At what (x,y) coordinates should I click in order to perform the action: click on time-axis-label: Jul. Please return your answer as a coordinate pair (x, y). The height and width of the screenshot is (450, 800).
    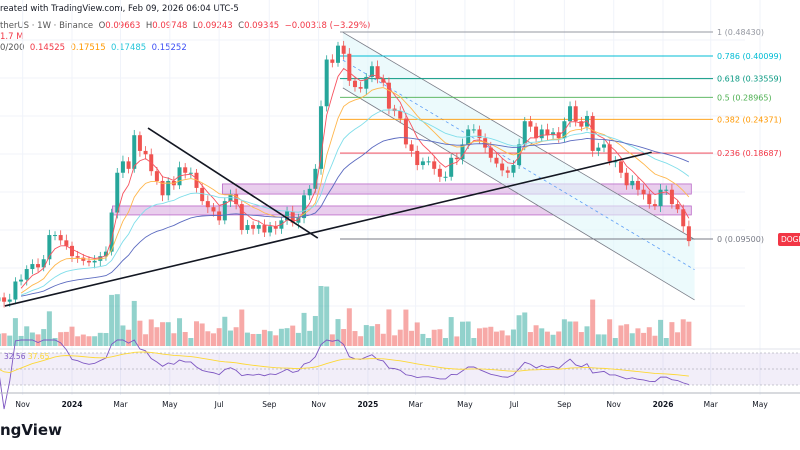
    Looking at the image, I should click on (514, 404).